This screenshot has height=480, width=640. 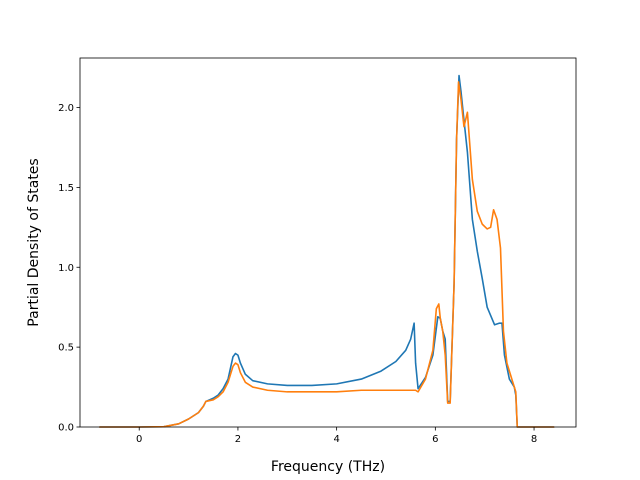 I want to click on y-axis: 0.0 0.5 1.0 1.5 2.0, so click(x=69, y=268).